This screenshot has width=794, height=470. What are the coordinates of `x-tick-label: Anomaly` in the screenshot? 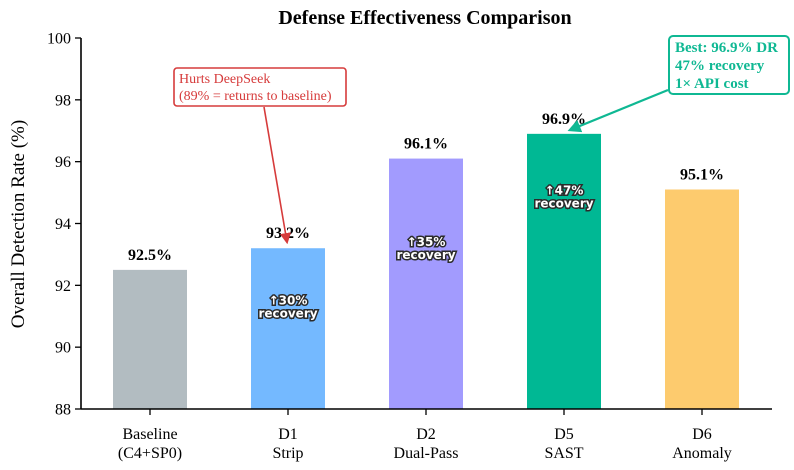 It's located at (702, 453).